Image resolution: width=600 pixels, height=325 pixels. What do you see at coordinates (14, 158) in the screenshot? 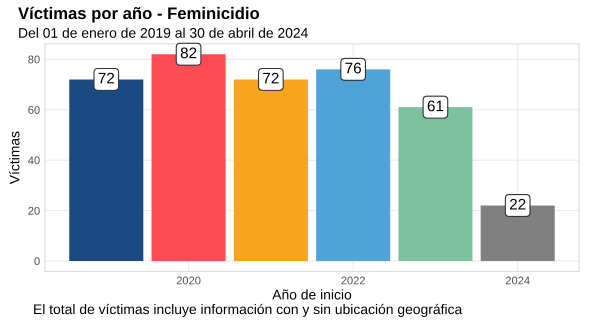
I see `y-axis-title: Víctimas` at bounding box center [14, 158].